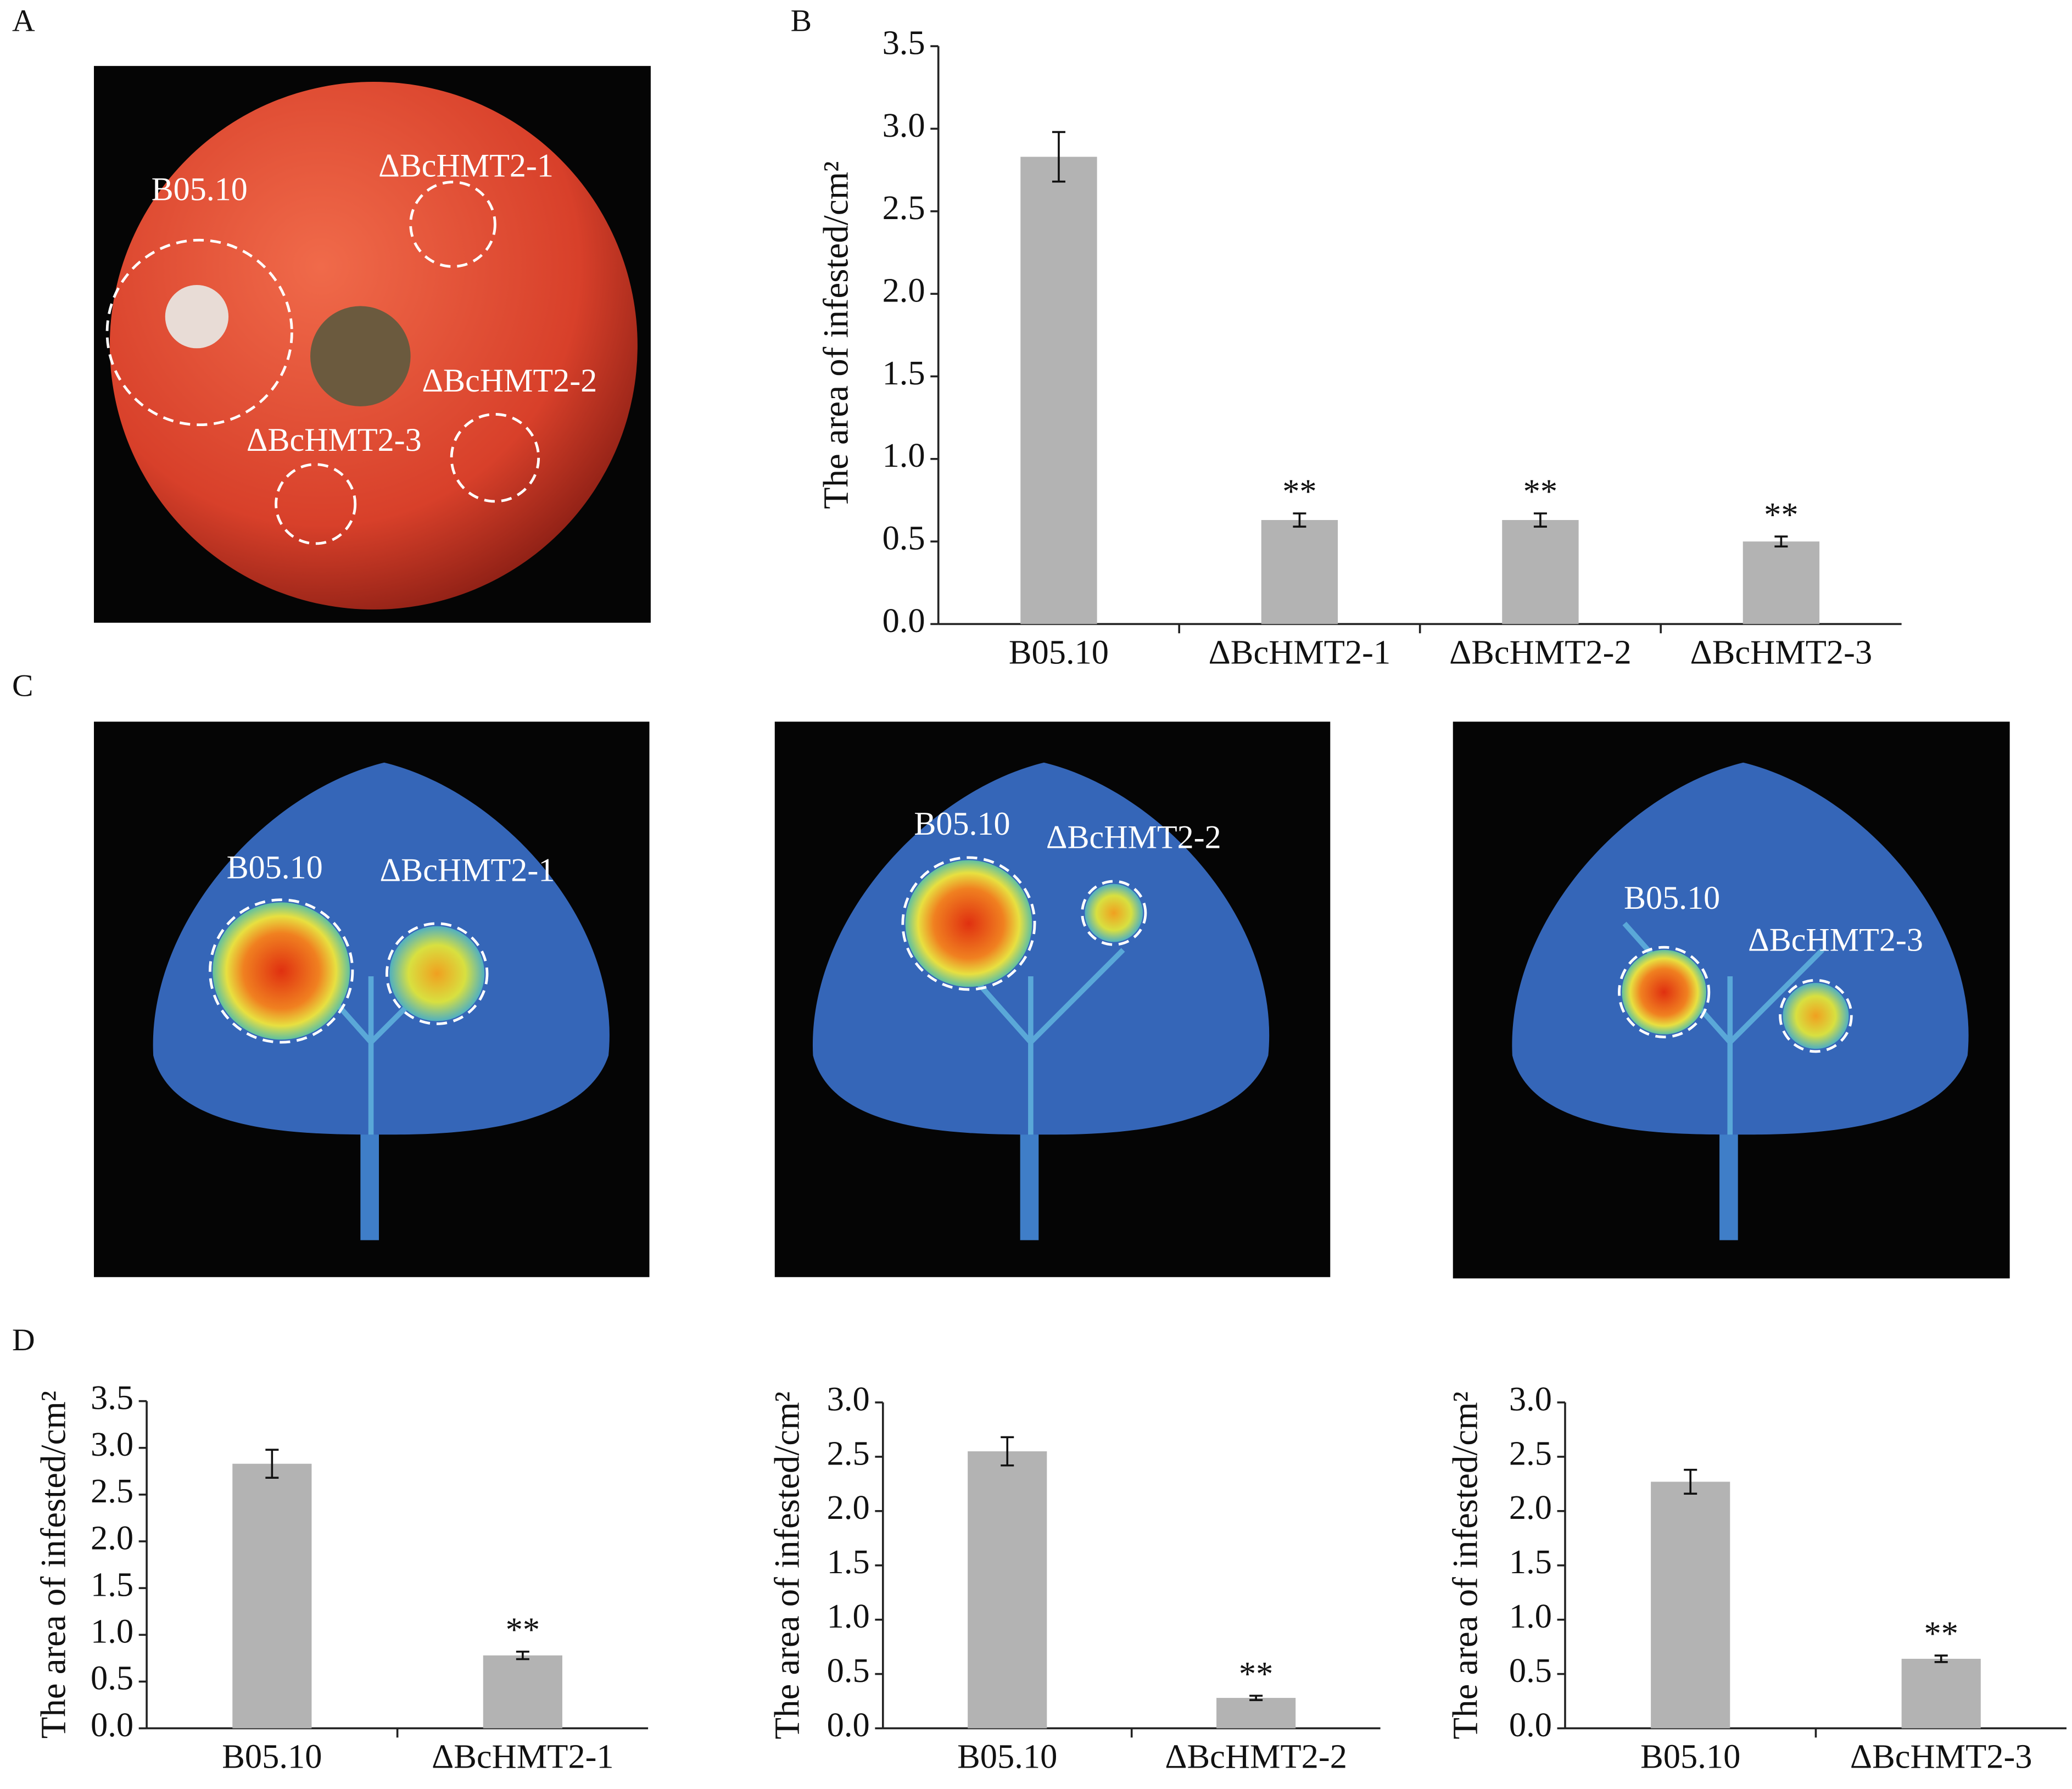 The image size is (2072, 1789). I want to click on panel-label: B, so click(802, 20).